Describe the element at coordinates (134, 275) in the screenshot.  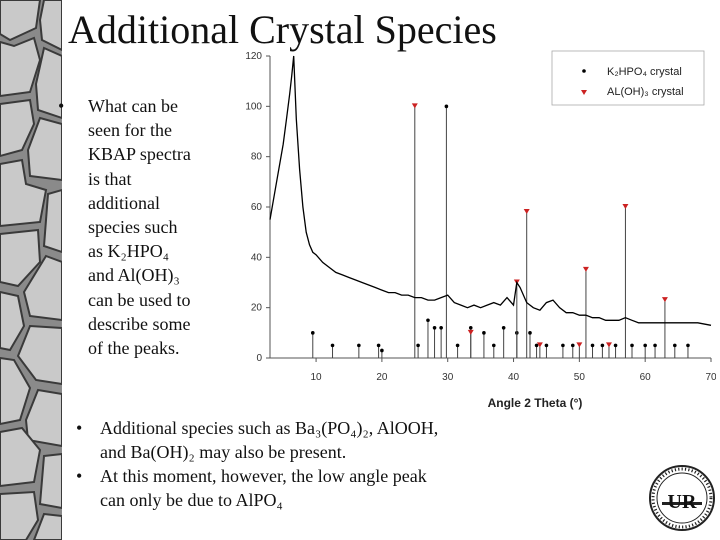
I see `text-line: and Al(OH)₃` at that location.